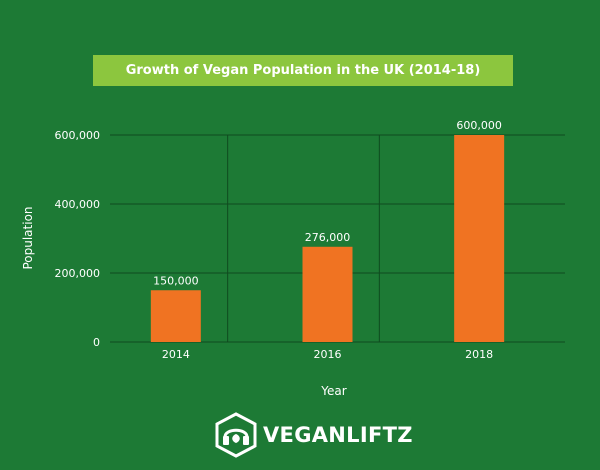  I want to click on veganliftz-logo: VEGANLIFTZ, so click(313, 435).